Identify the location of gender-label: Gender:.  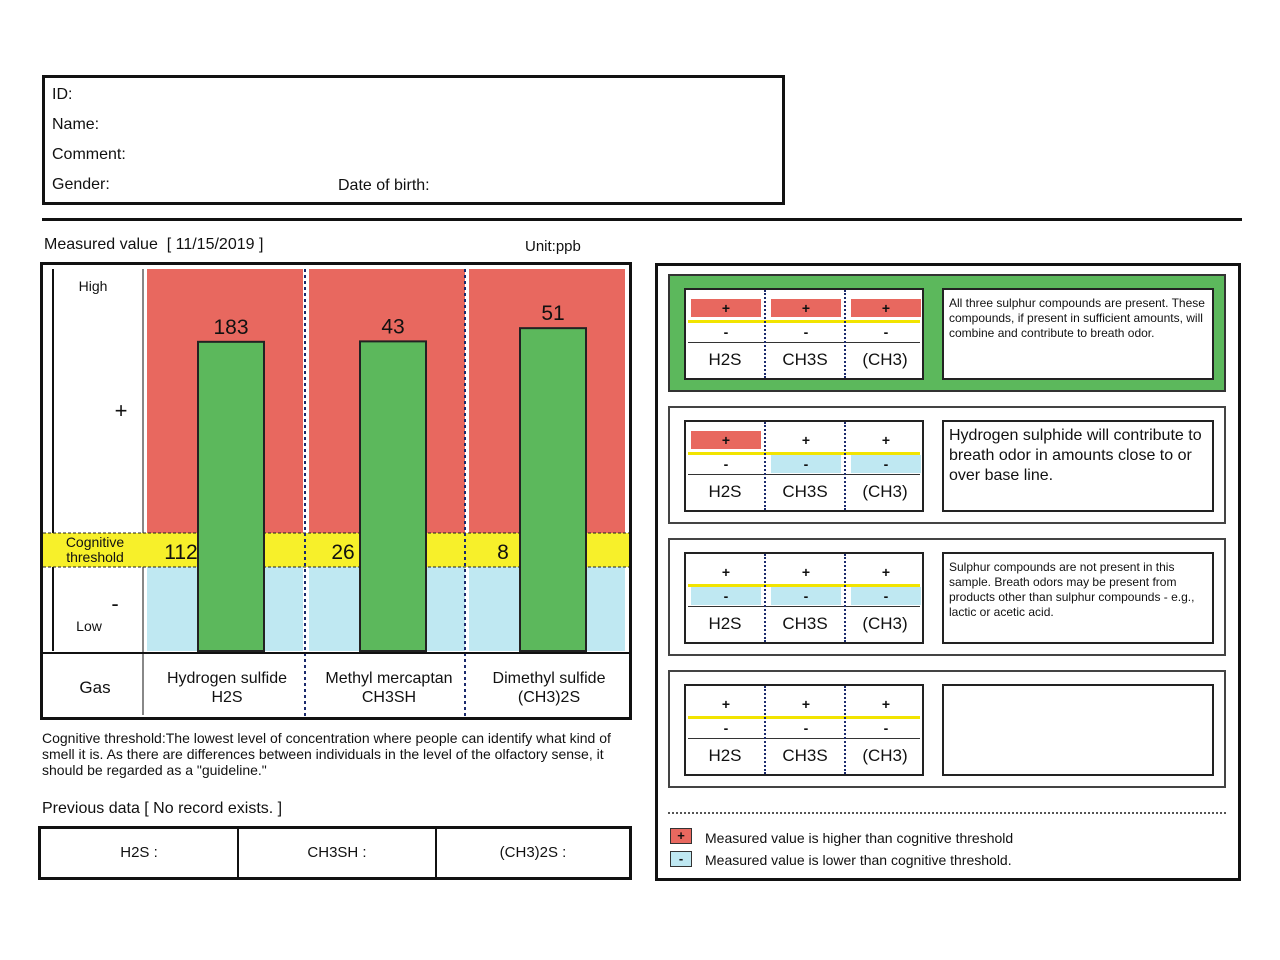
(81, 184).